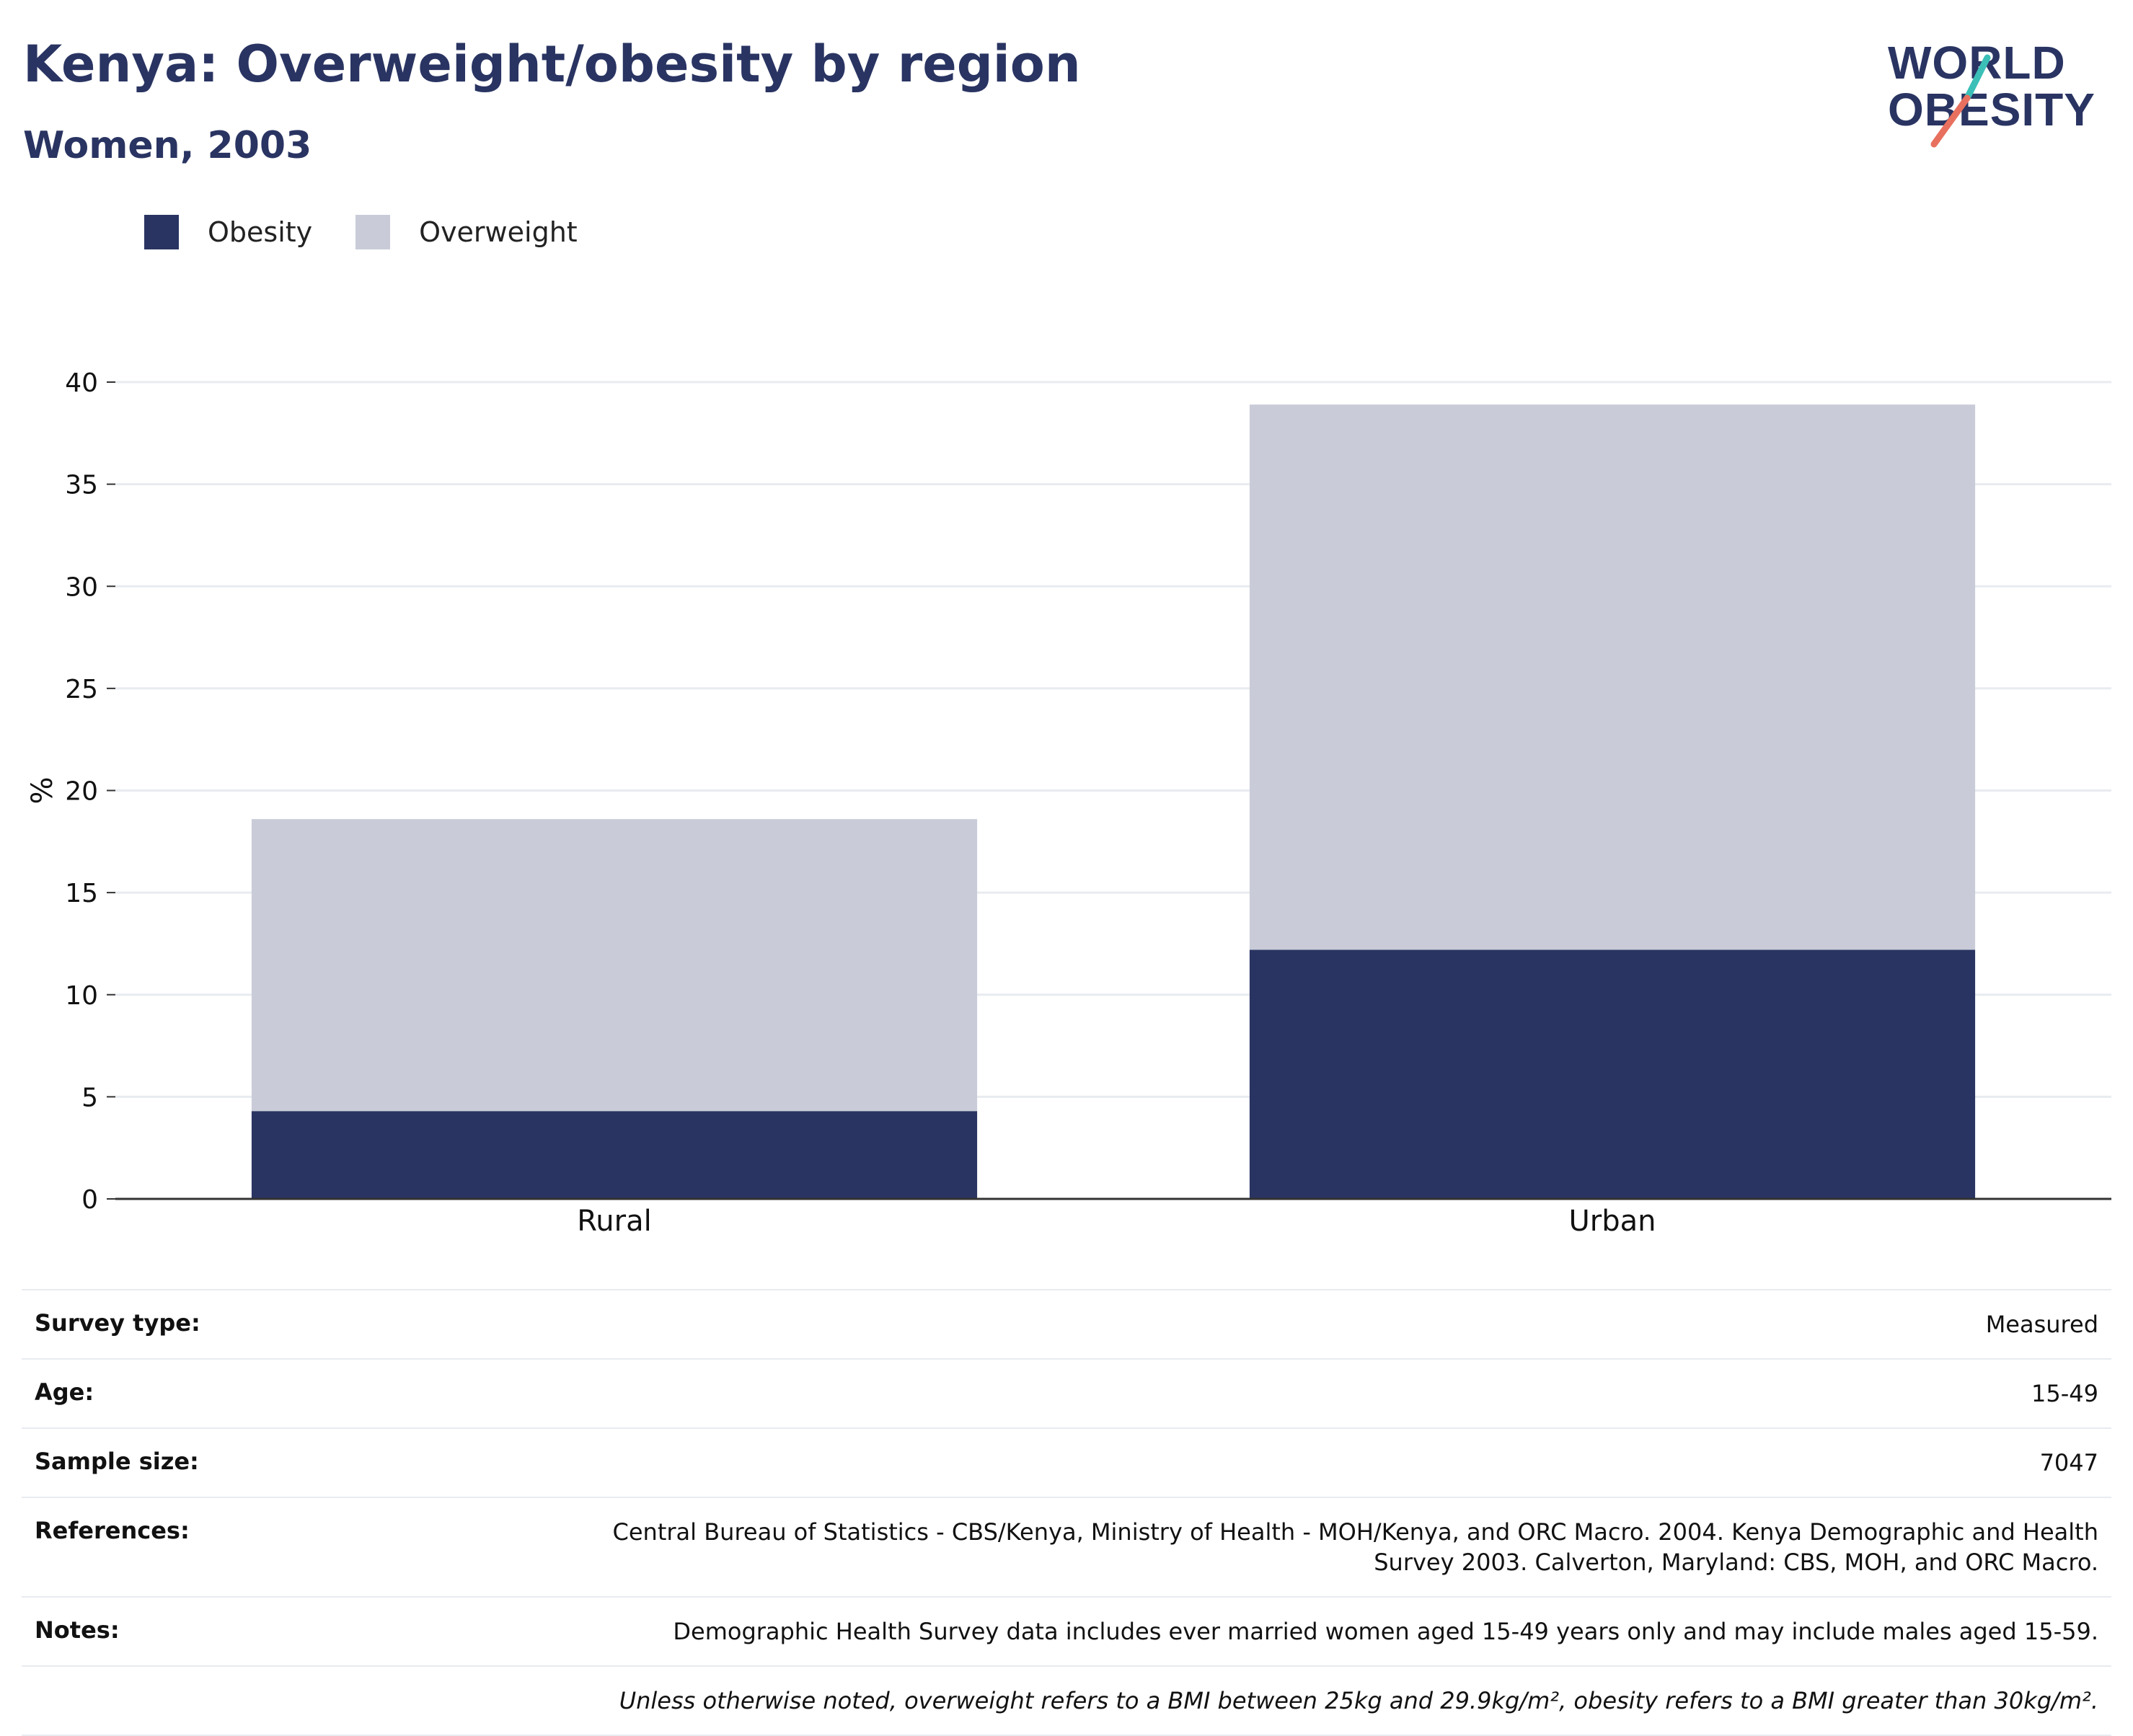 The image size is (2133, 1736). Describe the element at coordinates (118, 1323) in the screenshot. I see `meta-key: Survey type:` at that location.